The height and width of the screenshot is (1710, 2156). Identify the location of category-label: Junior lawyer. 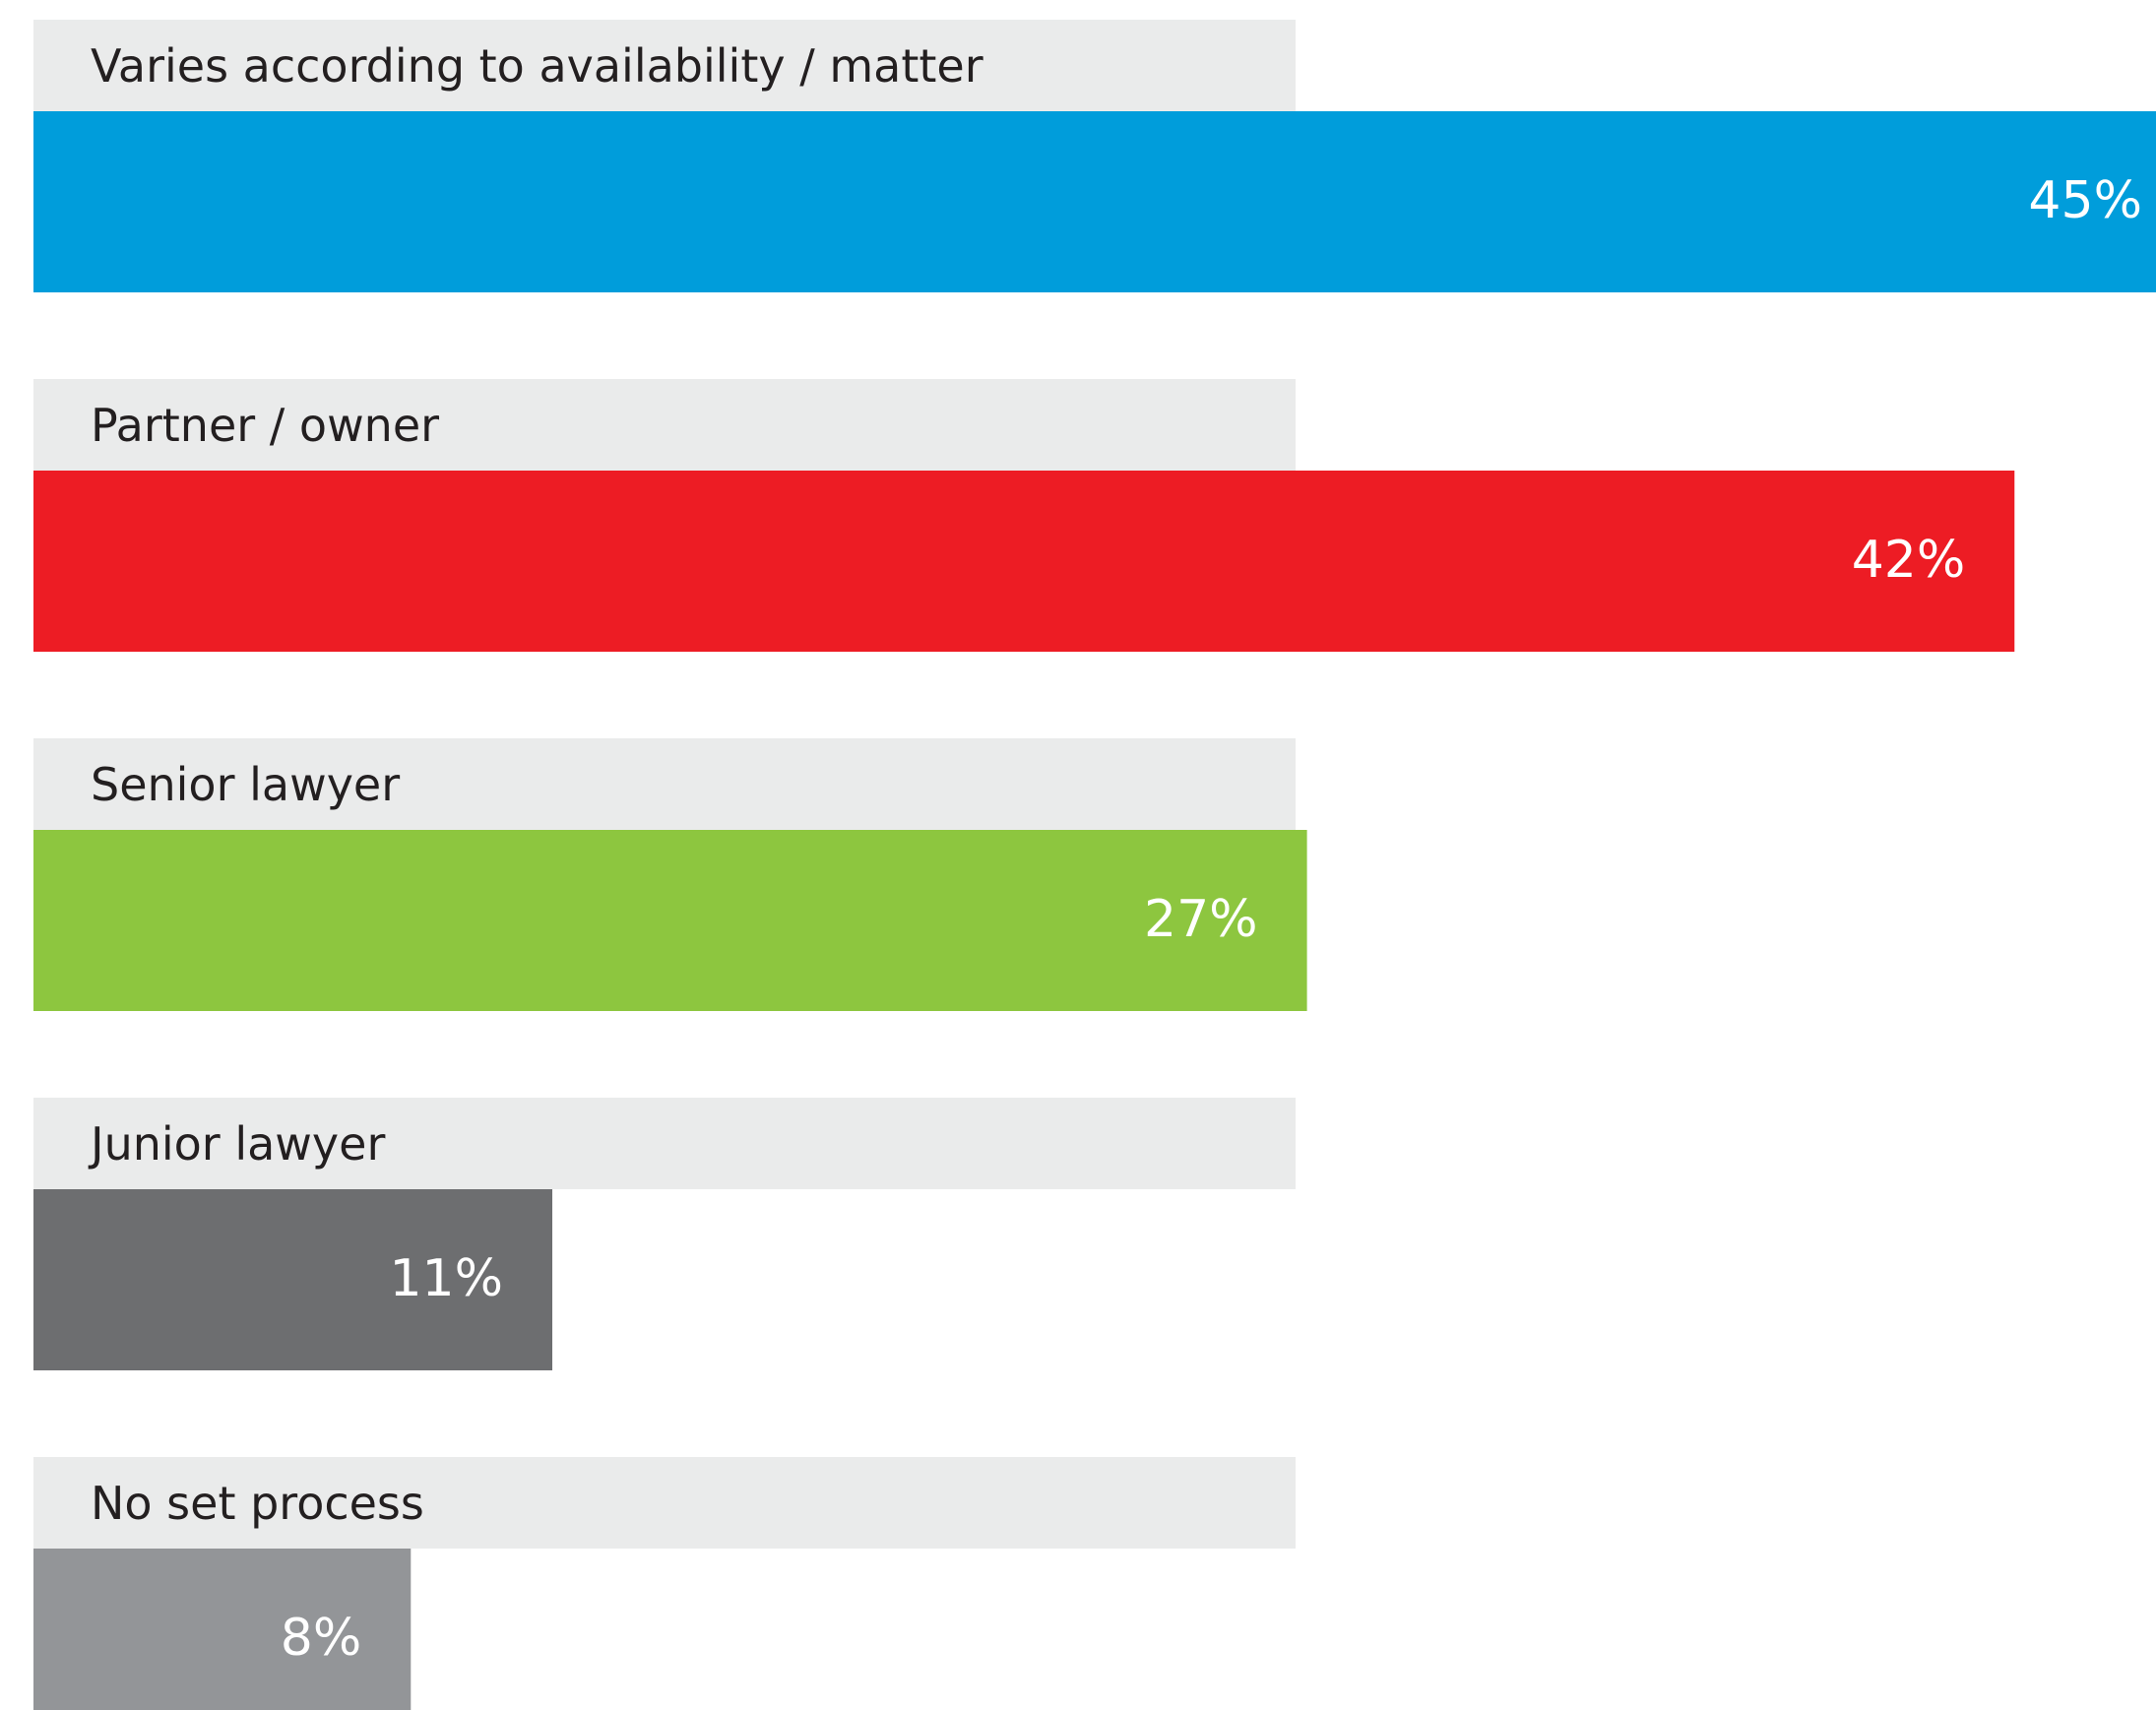
(237, 1144).